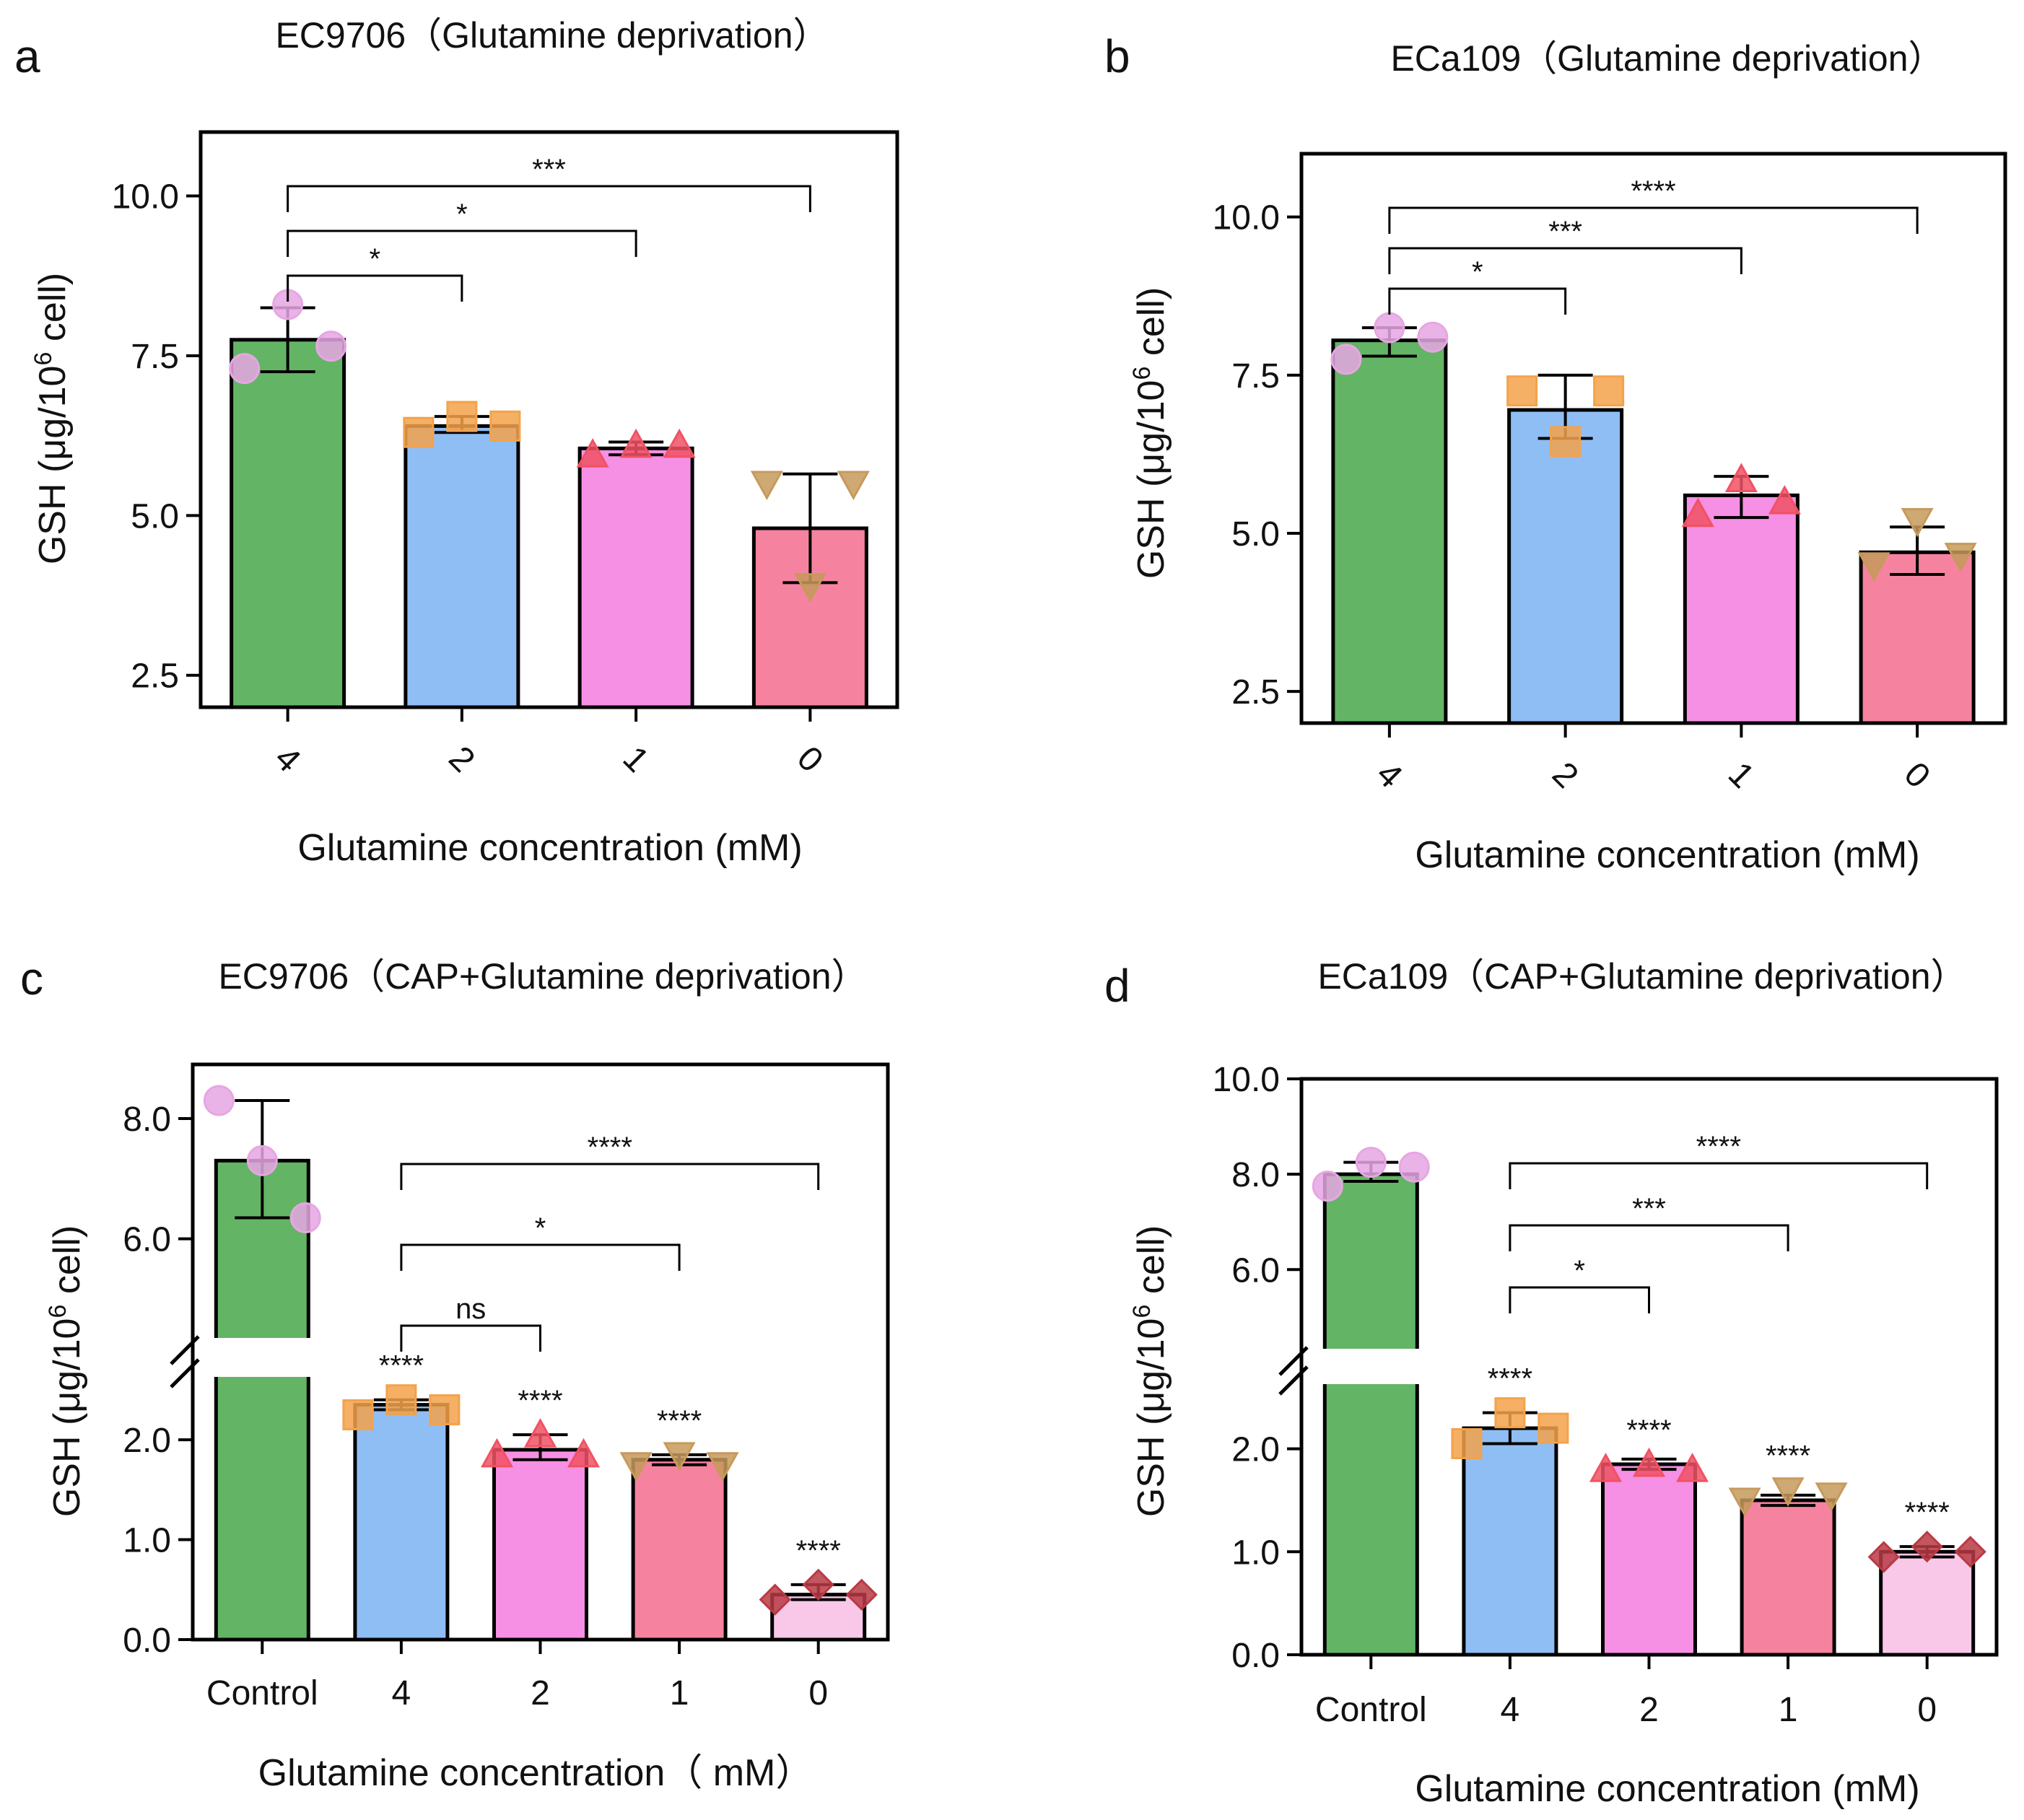 This screenshot has width=2024, height=1820. Describe the element at coordinates (470, 1309) in the screenshot. I see `significance-label: ns` at that location.